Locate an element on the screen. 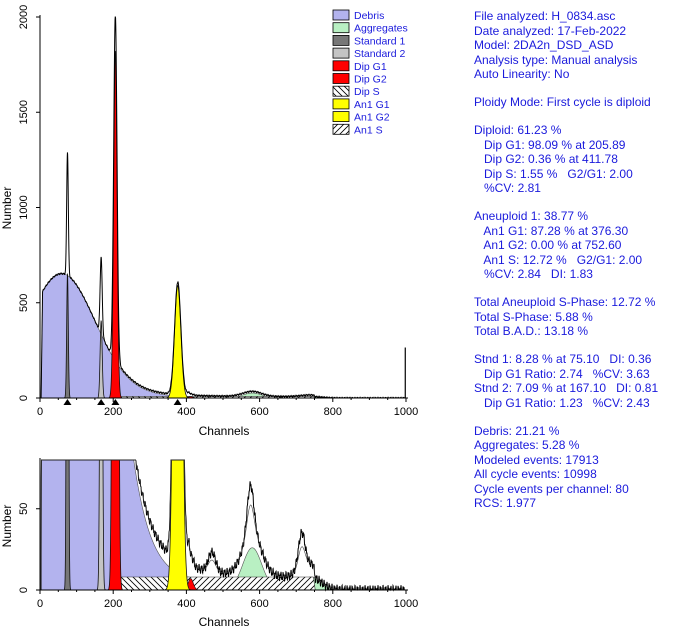 This screenshot has width=680, height=631. legend-label: An1 S is located at coordinates (368, 130).